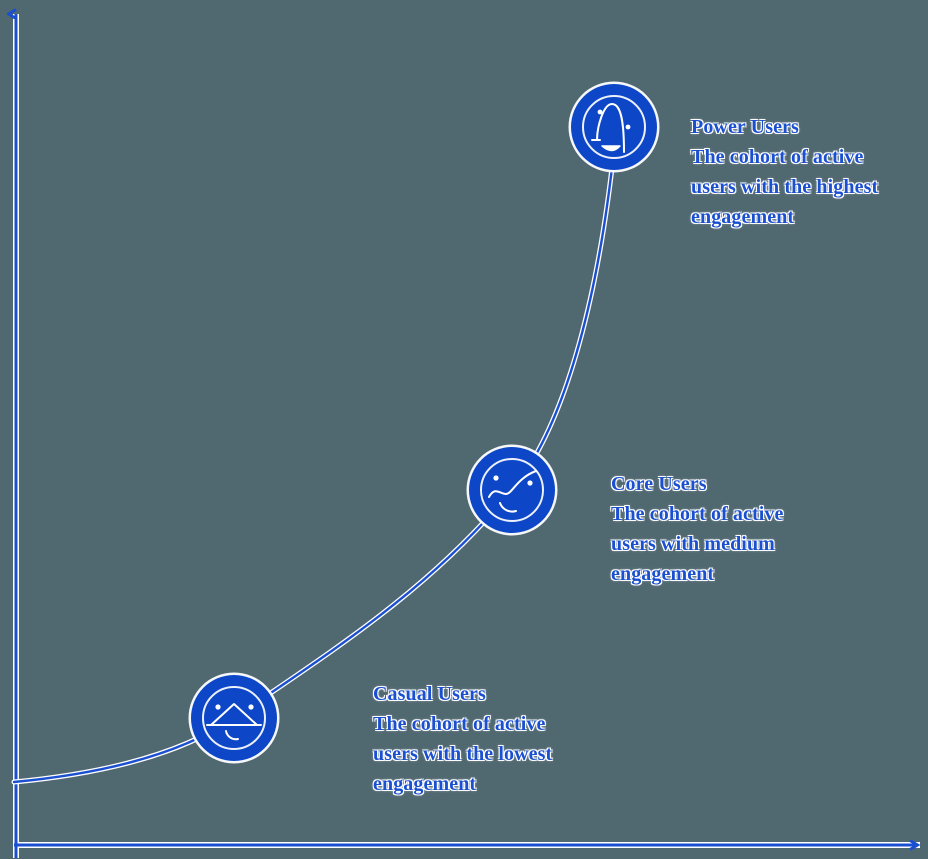  I want to click on face-wave-medium-icon, so click(512, 490).